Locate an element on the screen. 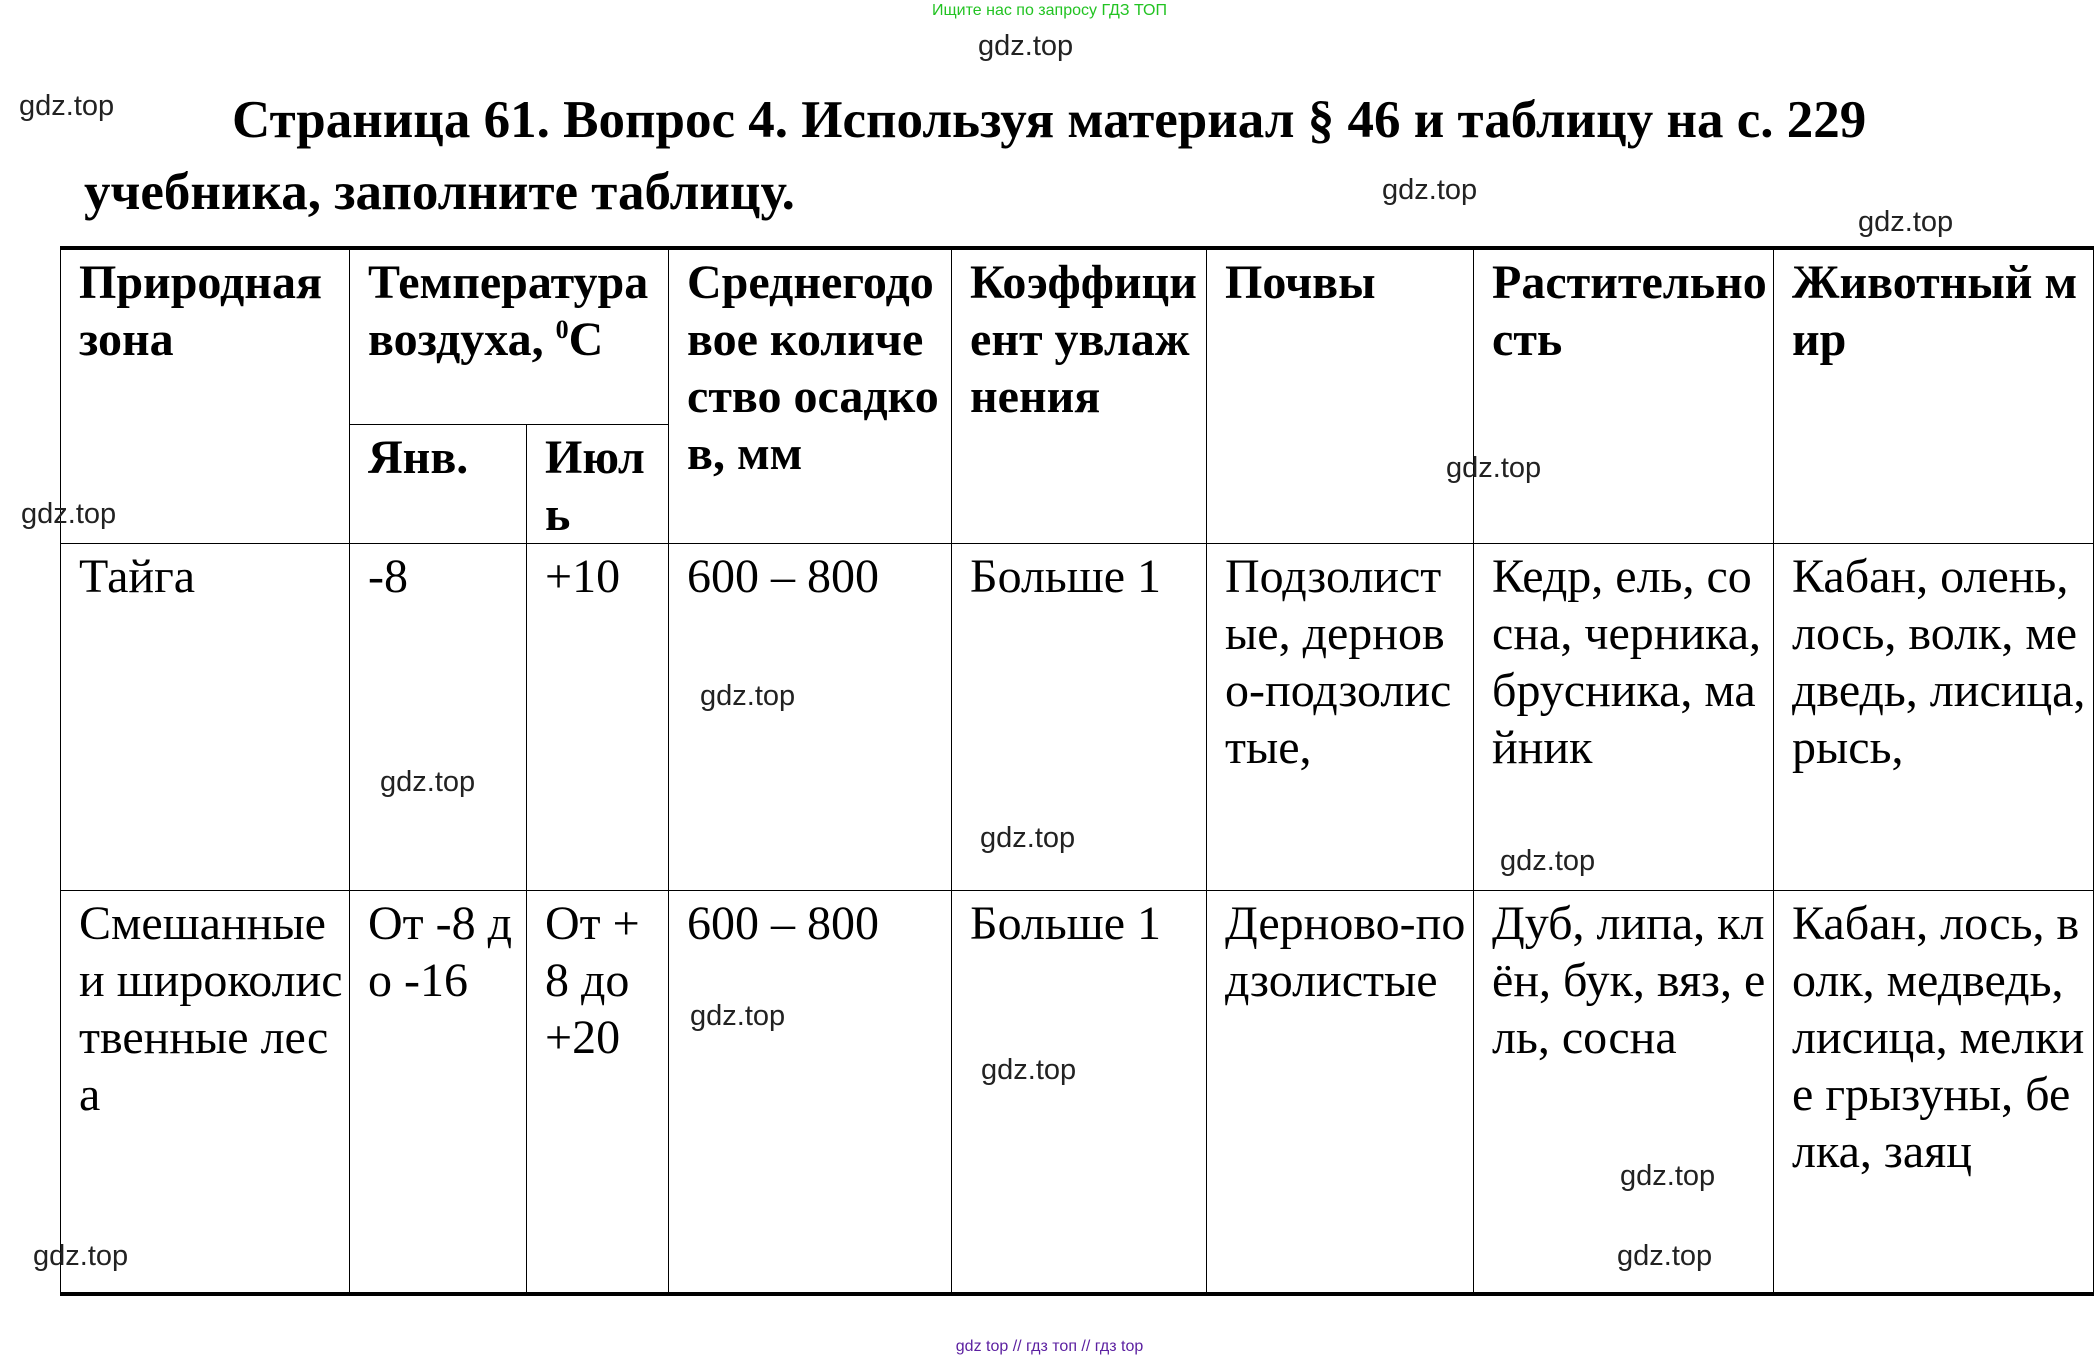 Image resolution: width=2099 pixels, height=1363 pixels. cell-coefficient: Больше 1 is located at coordinates (1079, 1092).